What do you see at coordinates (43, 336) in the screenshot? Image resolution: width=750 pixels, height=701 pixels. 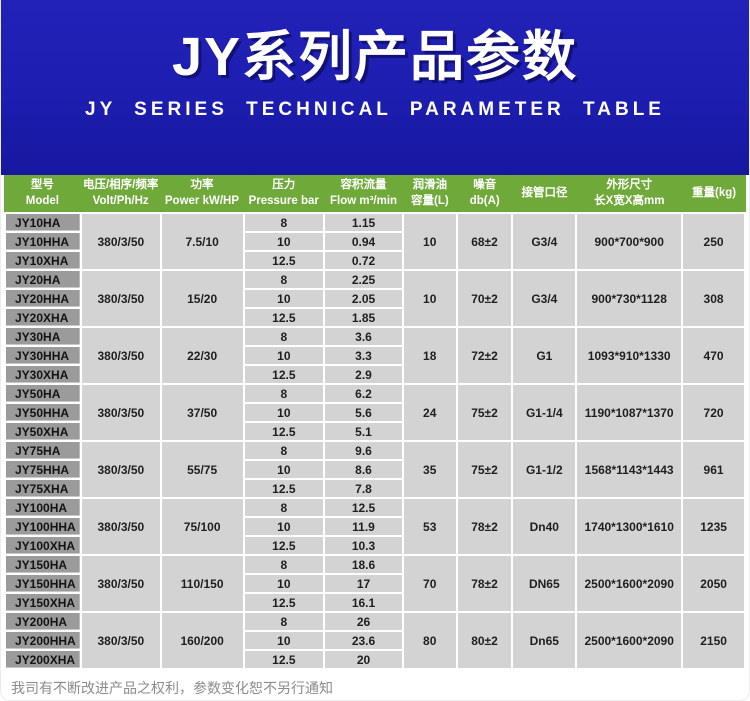 I see `model-cell: JY30HA` at bounding box center [43, 336].